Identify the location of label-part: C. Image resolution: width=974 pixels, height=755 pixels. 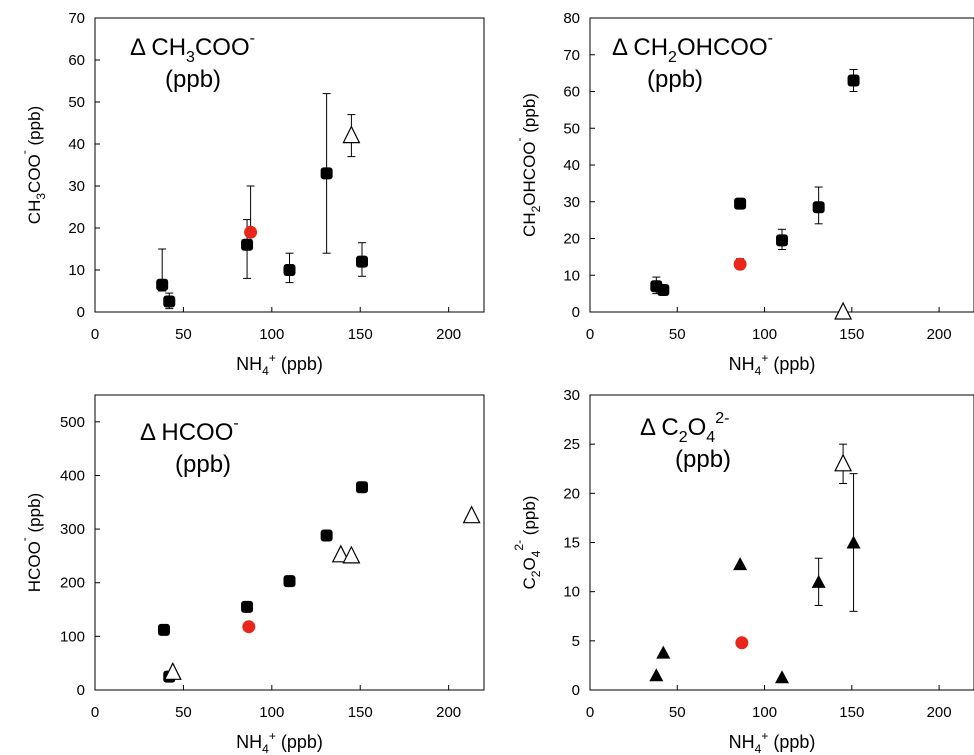
(529, 583).